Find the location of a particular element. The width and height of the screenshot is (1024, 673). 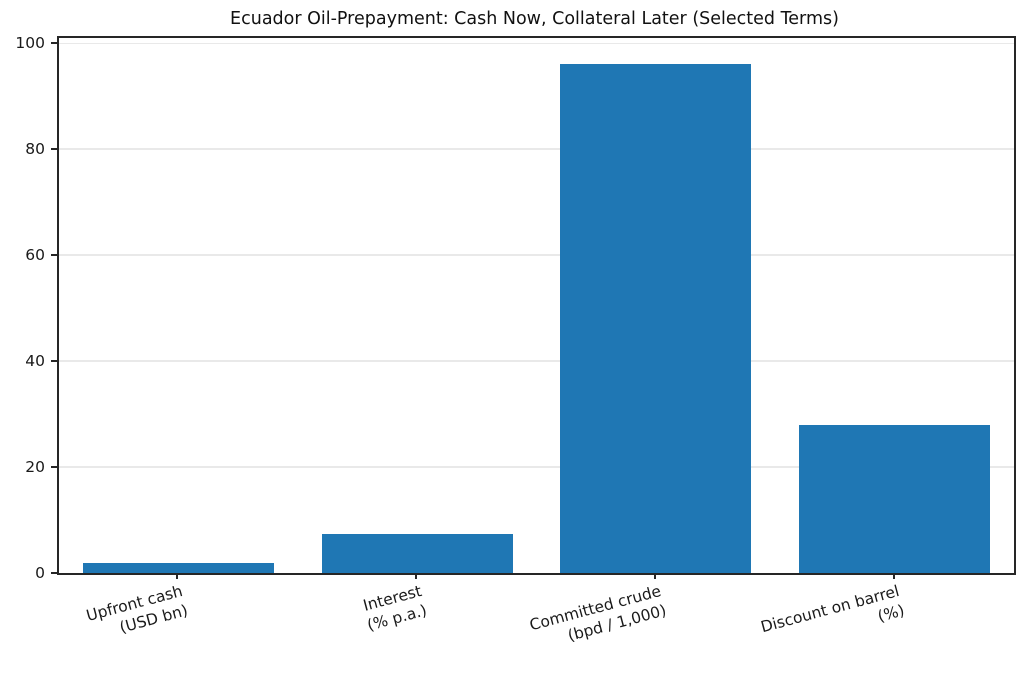

y-tick-label: 80 is located at coordinates (35, 149).